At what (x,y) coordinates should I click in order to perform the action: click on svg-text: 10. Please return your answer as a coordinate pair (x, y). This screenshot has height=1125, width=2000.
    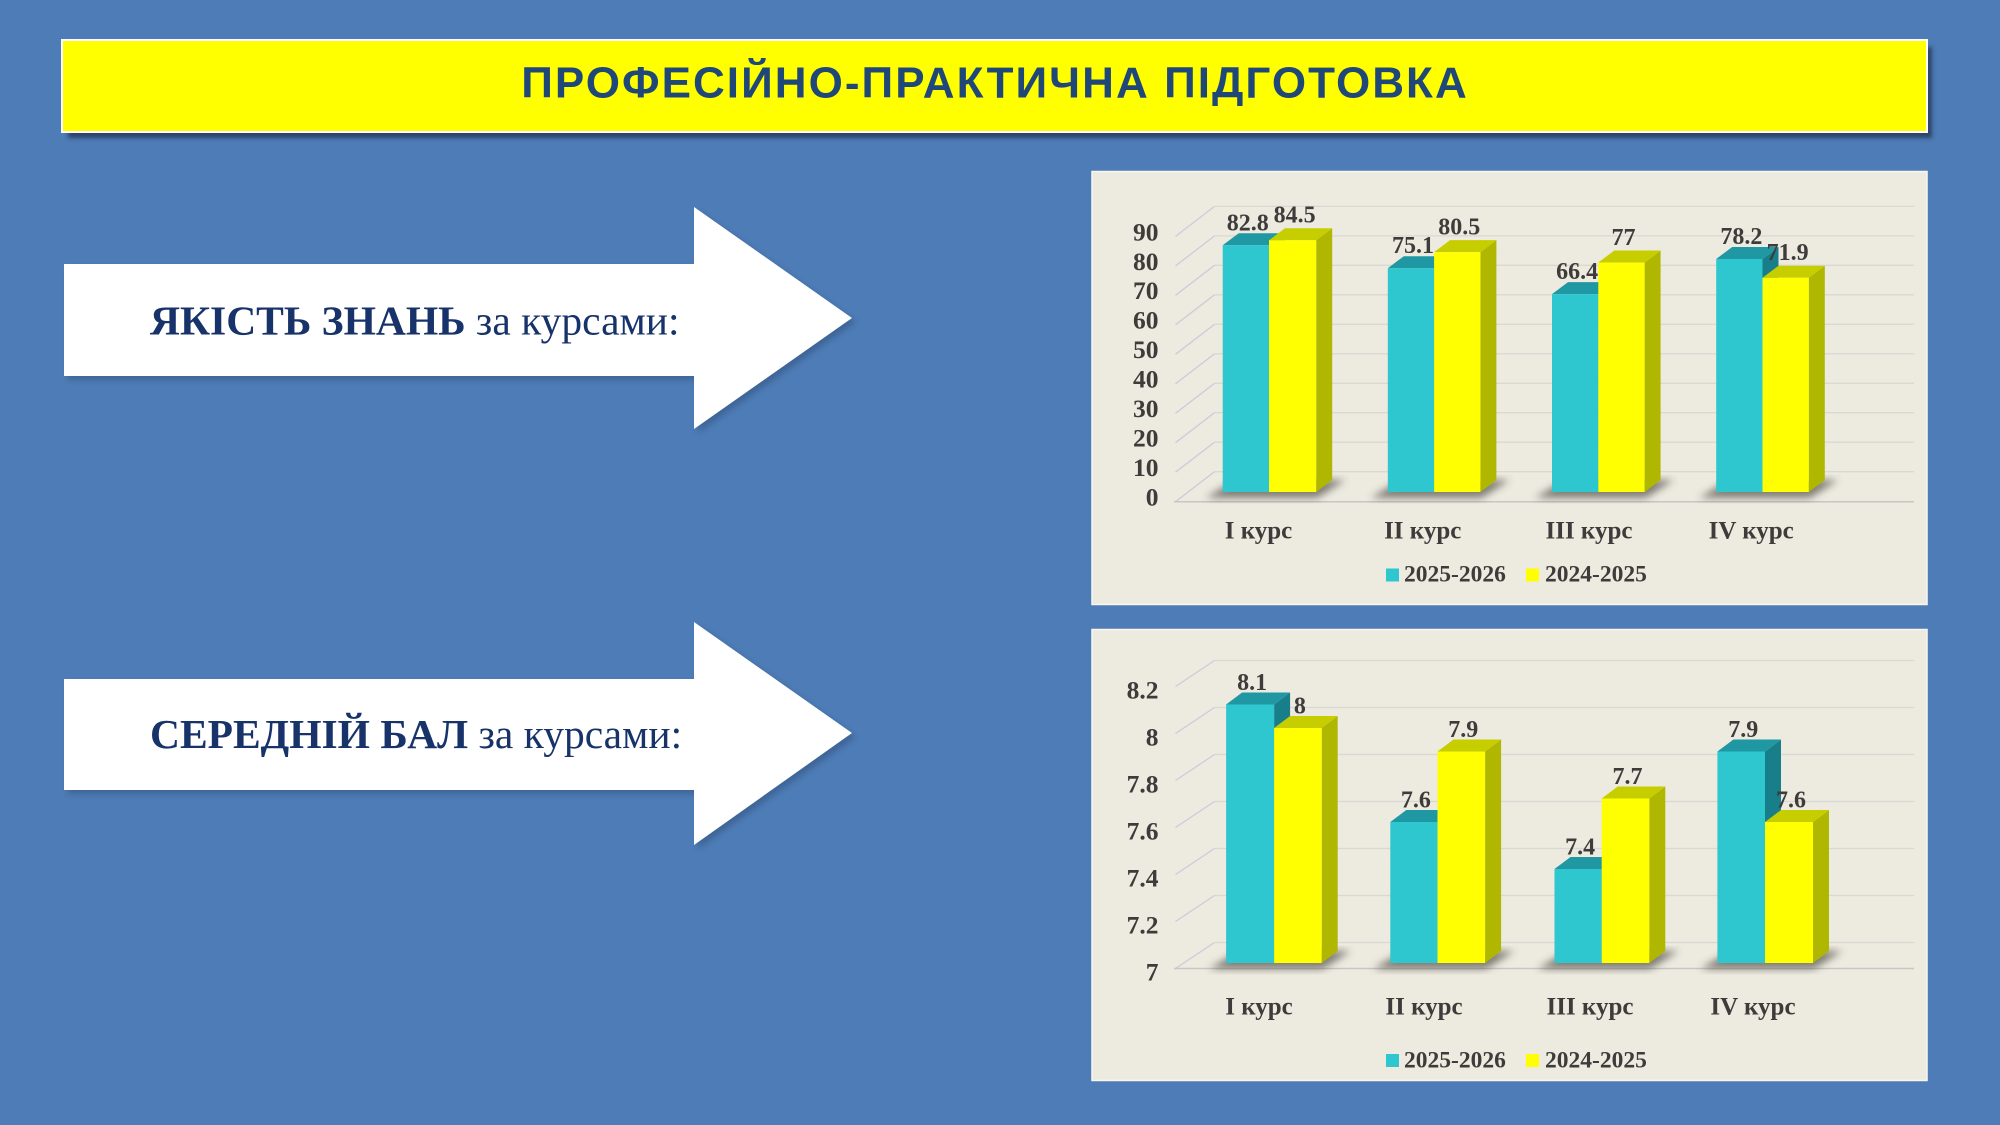
    Looking at the image, I should click on (1146, 467).